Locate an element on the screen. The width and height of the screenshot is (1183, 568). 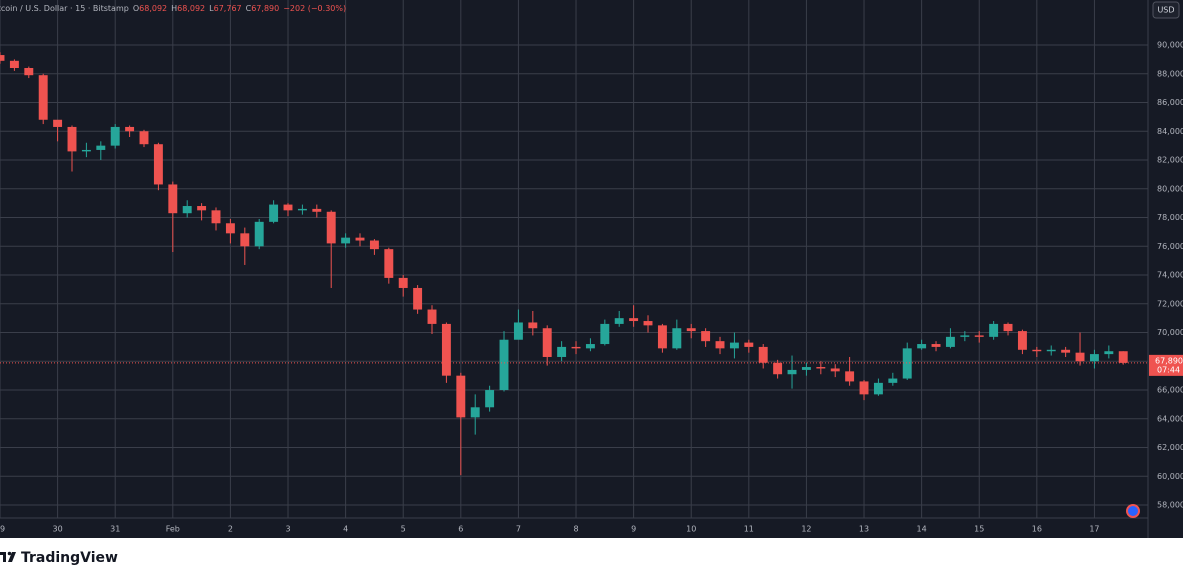
x-tick-label: 6 is located at coordinates (460, 529).